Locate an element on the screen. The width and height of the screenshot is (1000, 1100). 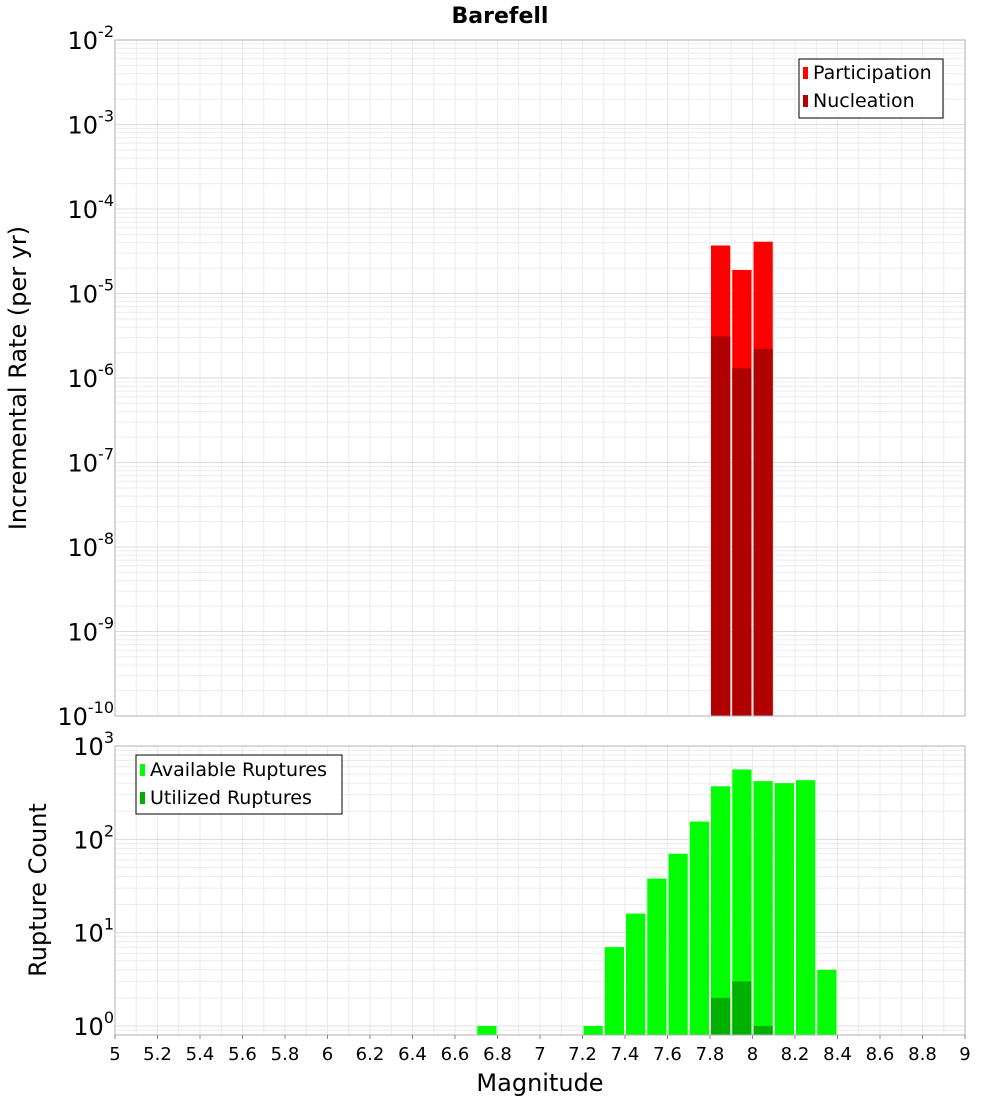
bottom-legend: Available Ruptures Utilized Ruptures is located at coordinates (239, 784).